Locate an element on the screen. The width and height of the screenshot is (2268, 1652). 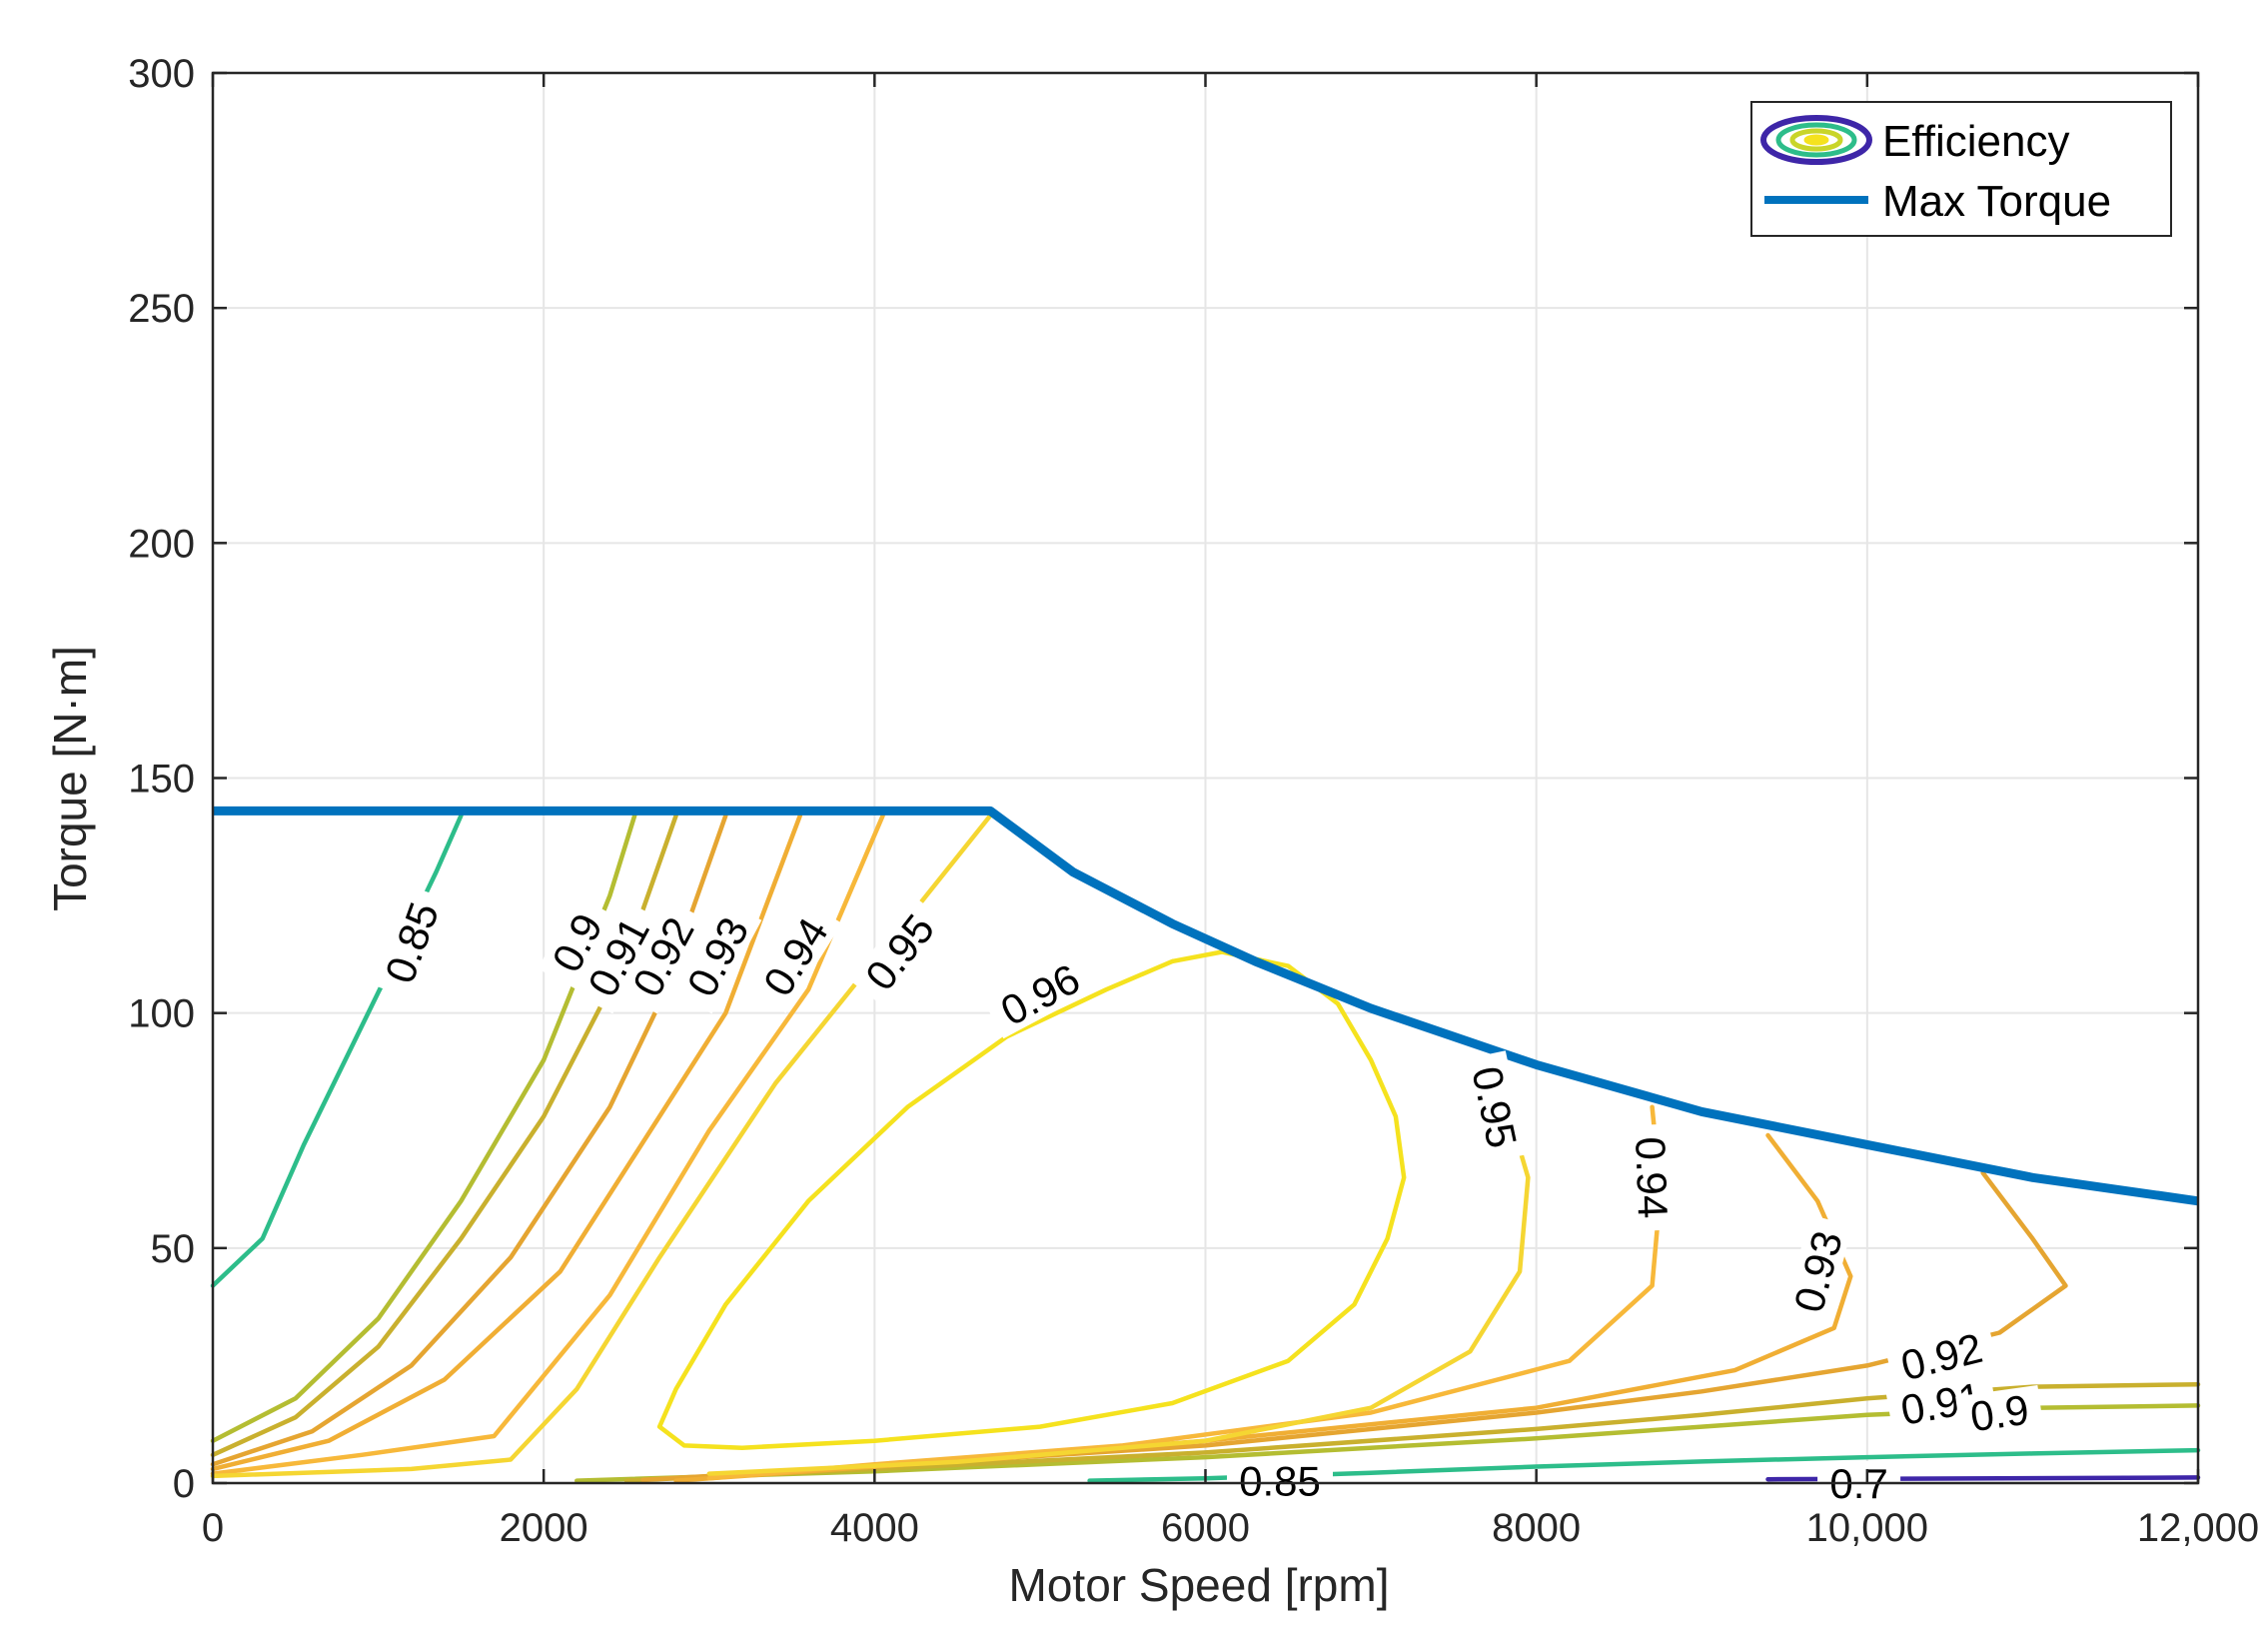
x-tick-labels: 0 2000 4000 6000 8000 10,000 12,000 is located at coordinates (1230, 1528).